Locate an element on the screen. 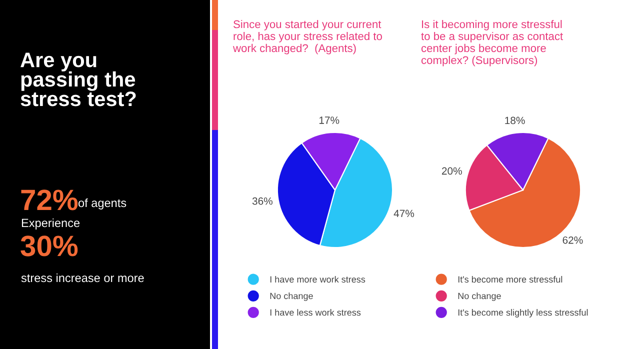 The height and width of the screenshot is (349, 620). text: of agents is located at coordinates (102, 204).